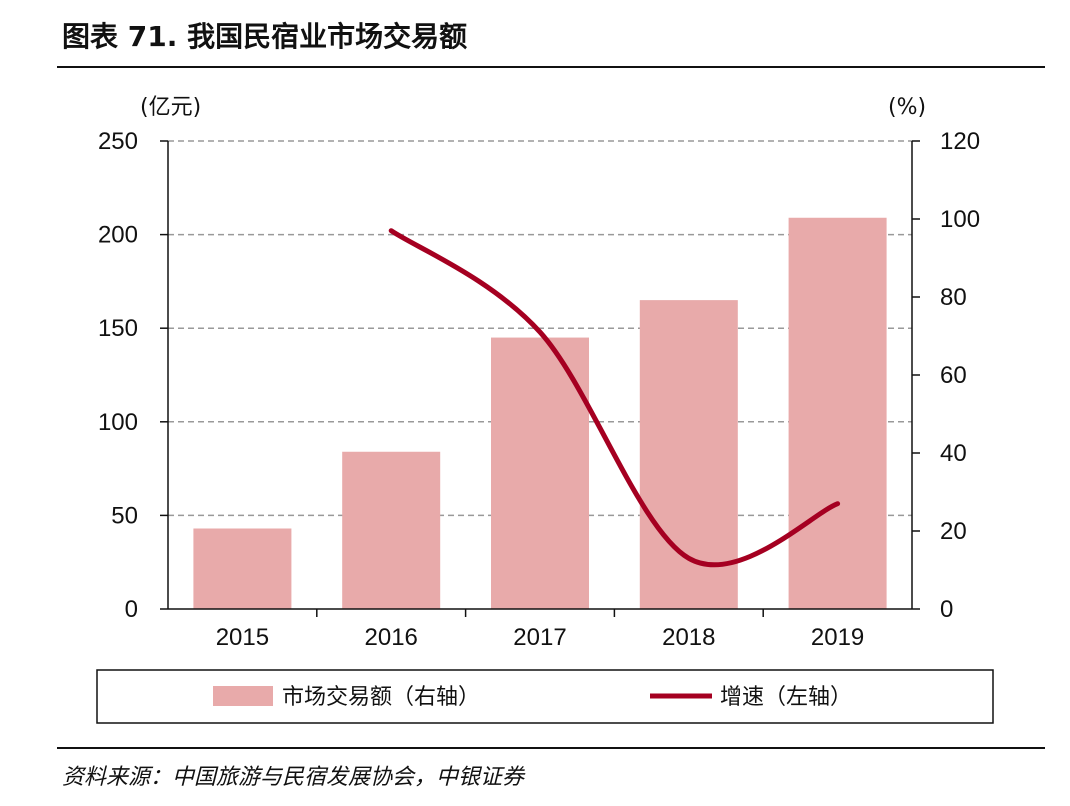  Describe the element at coordinates (118, 235) in the screenshot. I see `left-tick-label: 200` at that location.